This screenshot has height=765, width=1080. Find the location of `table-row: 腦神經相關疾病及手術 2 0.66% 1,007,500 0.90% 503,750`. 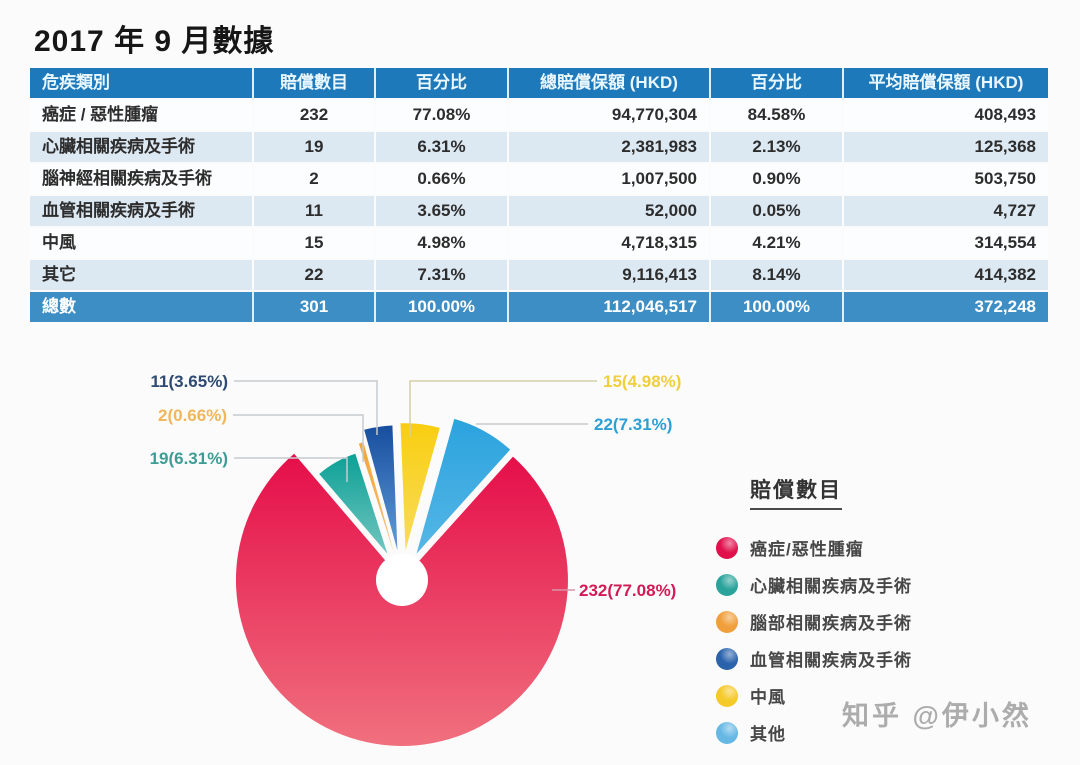

table-row: 腦神經相關疾病及手術 2 0.66% 1,007,500 0.90% 503,750 is located at coordinates (539, 178).